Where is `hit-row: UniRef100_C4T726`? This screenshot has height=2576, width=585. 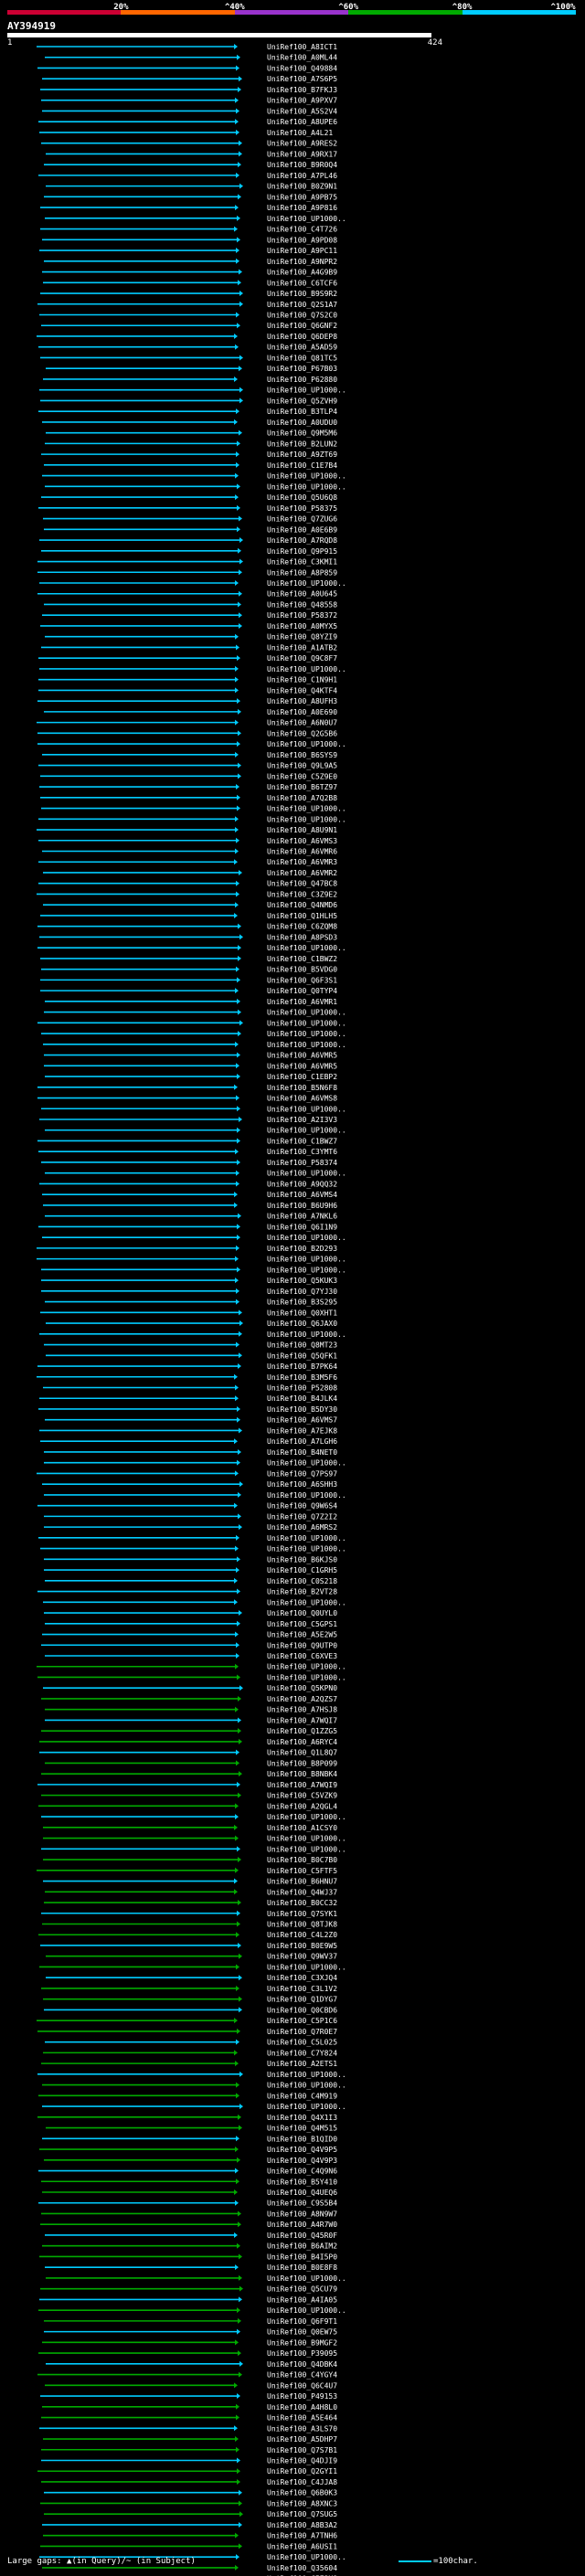
hit-row: UniRef100_C4T726 is located at coordinates (189, 230).